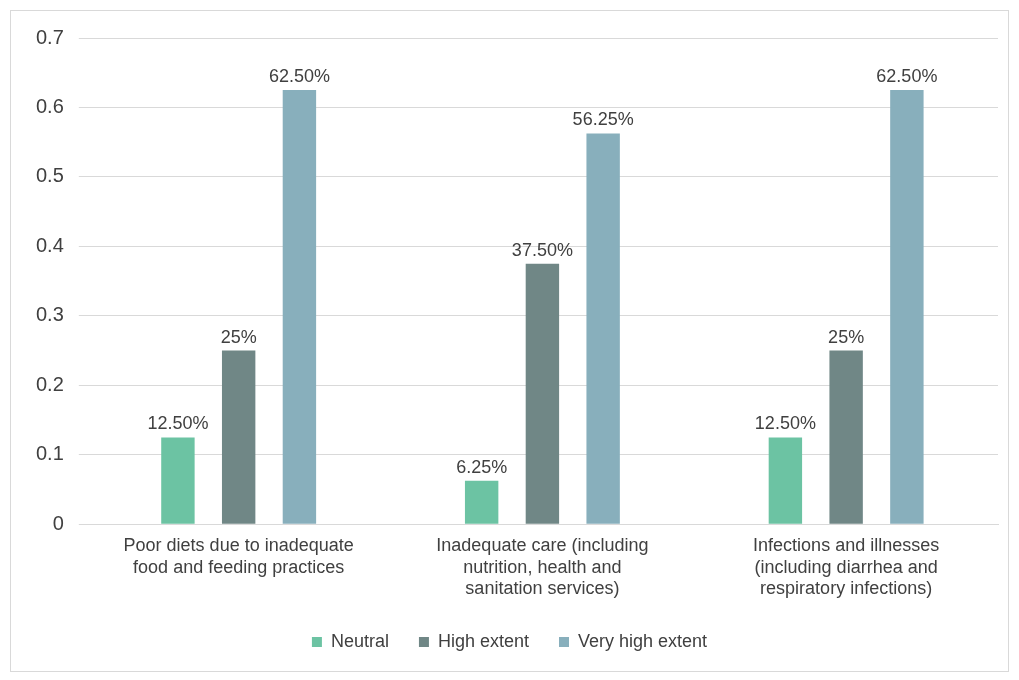  Describe the element at coordinates (238, 555) in the screenshot. I see `x-tick-label: Poor diets due to inadequate food and feeding practices` at that location.